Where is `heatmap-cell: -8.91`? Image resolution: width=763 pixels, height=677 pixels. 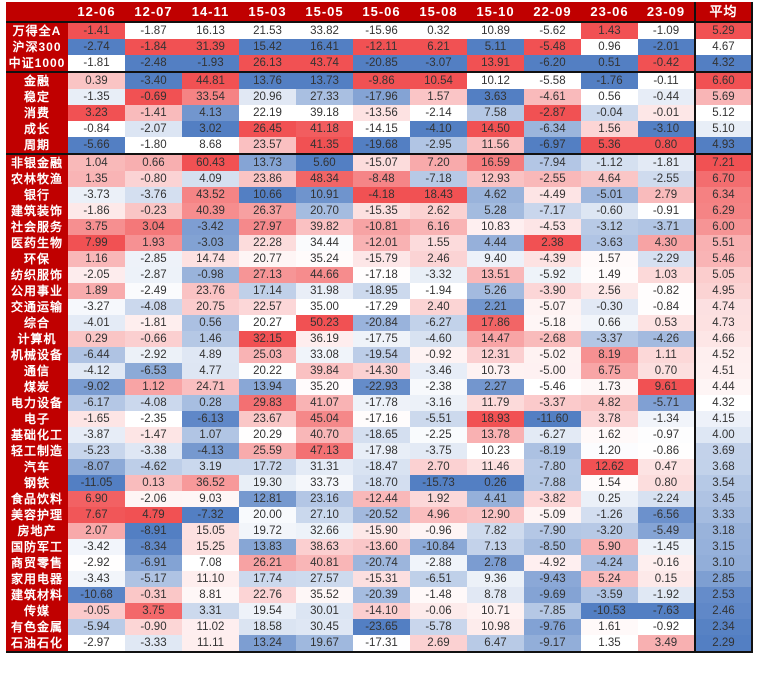 heatmap-cell: -8.91 is located at coordinates (153, 531).